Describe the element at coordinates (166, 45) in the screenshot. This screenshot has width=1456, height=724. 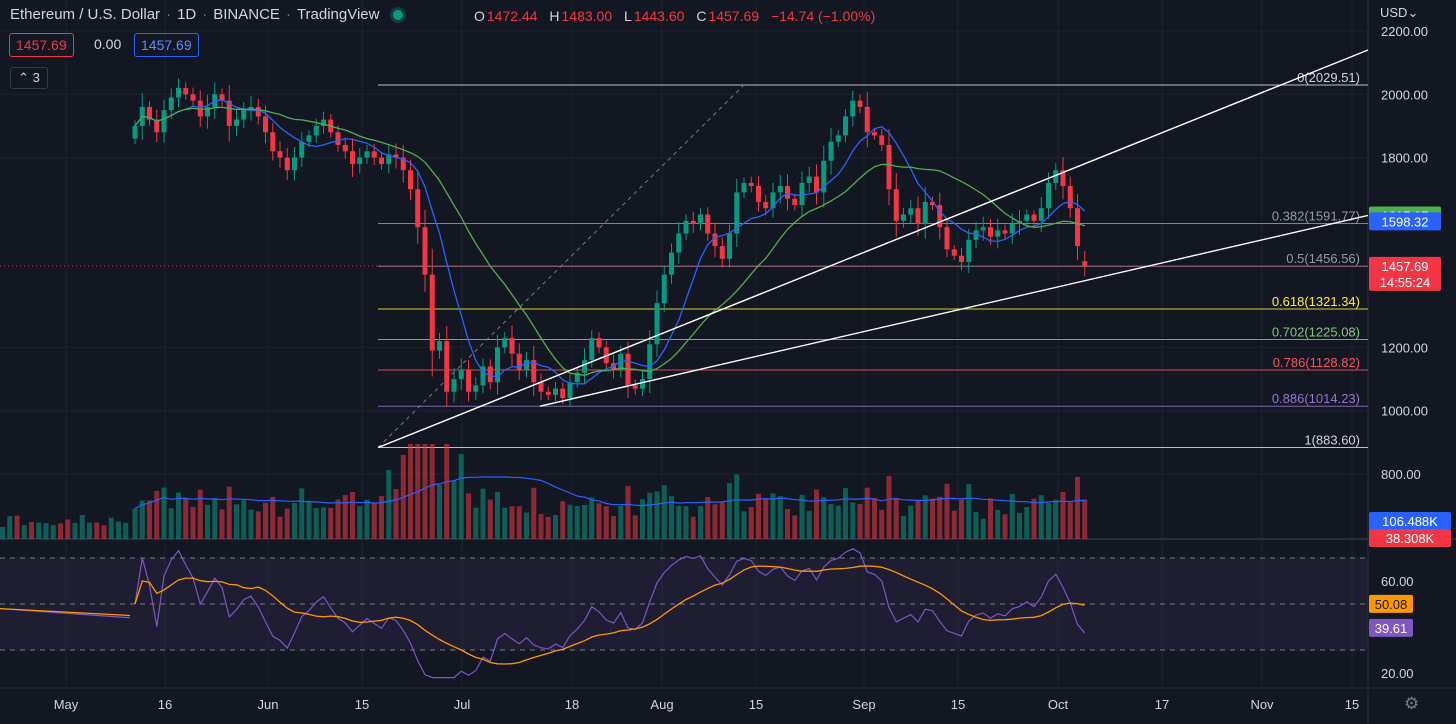
I see `buy-button: 1457.69` at that location.